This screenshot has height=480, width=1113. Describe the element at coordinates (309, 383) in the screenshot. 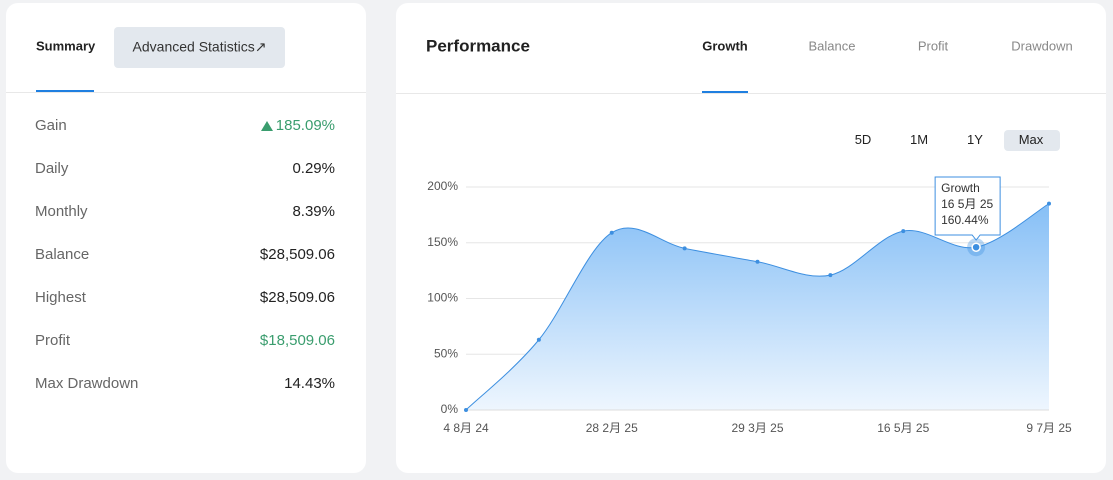

I see `row-value: 14.43%` at that location.